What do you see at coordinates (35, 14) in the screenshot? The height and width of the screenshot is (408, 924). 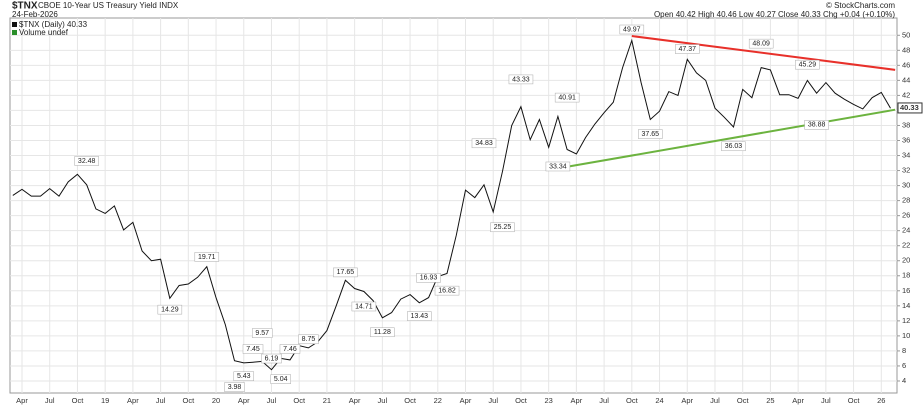 I see `date: 24-Feb-2026` at bounding box center [35, 14].